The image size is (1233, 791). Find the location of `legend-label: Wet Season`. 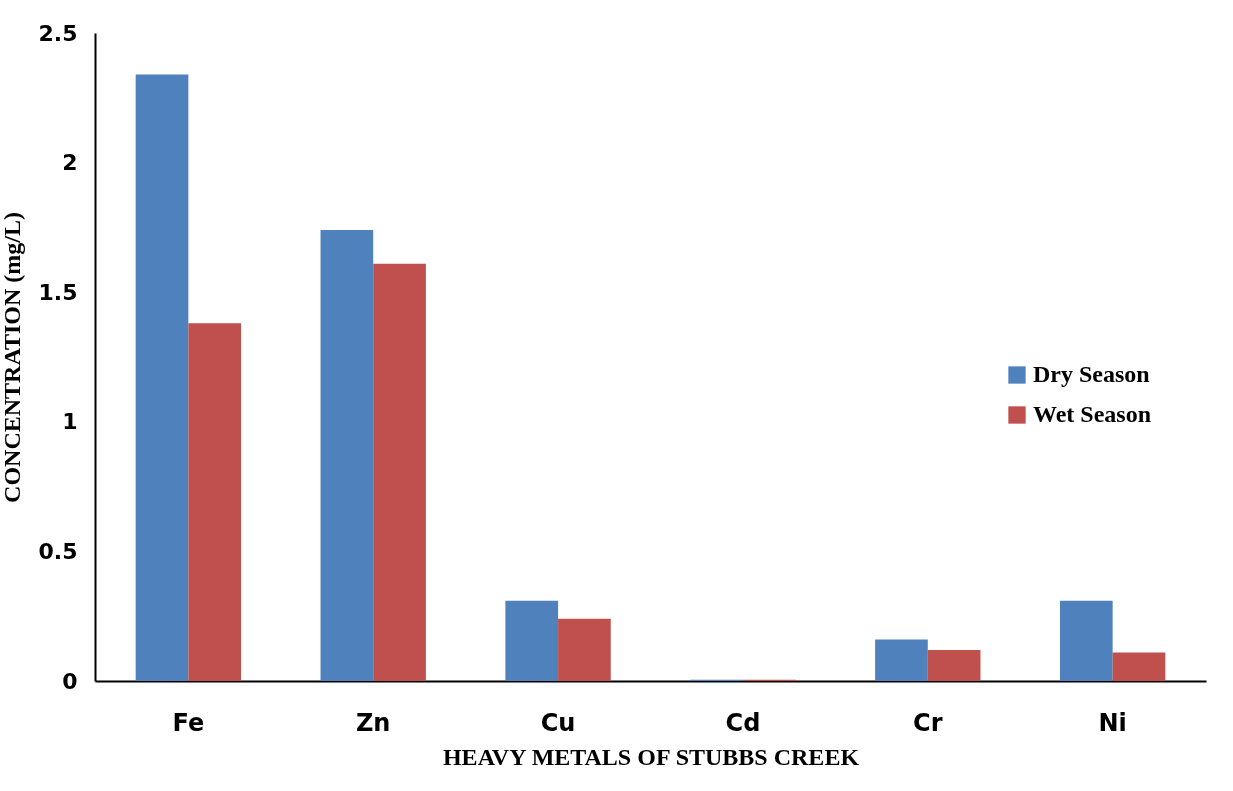

legend-label: Wet Season is located at coordinates (1092, 414).